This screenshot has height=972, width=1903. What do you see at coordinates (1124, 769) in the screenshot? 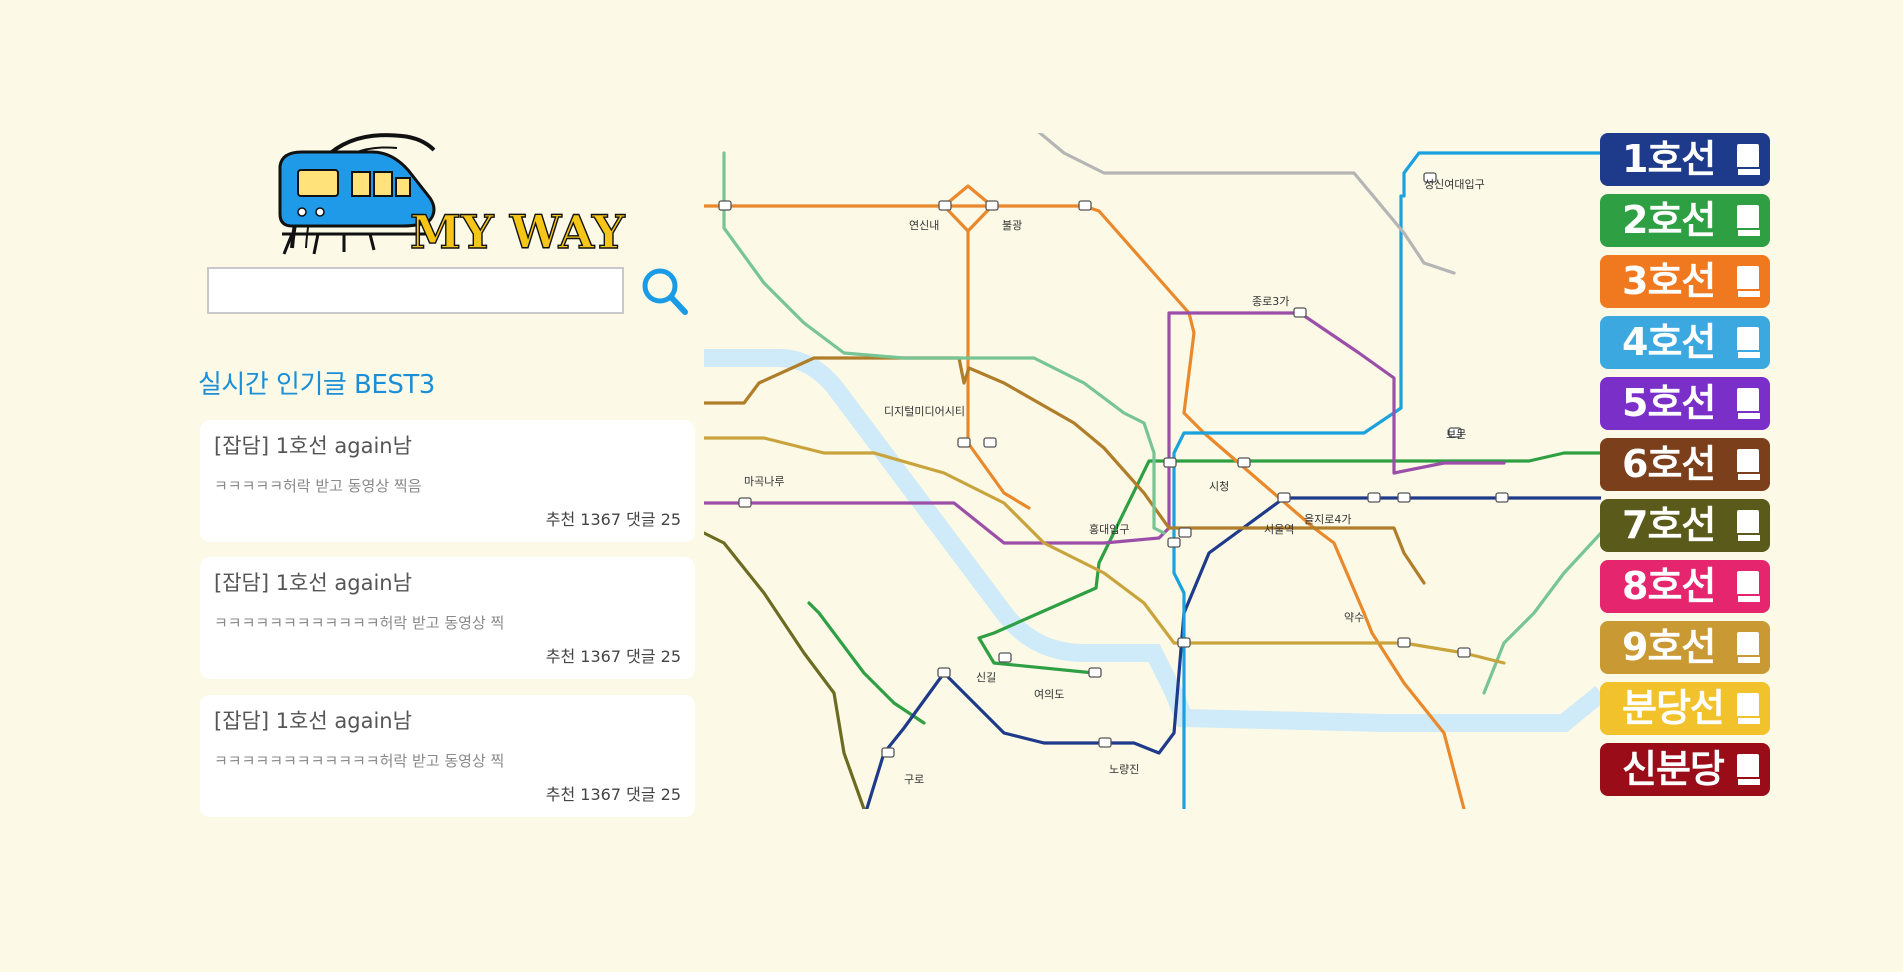
I see `svg-text: 노량진` at bounding box center [1124, 769].